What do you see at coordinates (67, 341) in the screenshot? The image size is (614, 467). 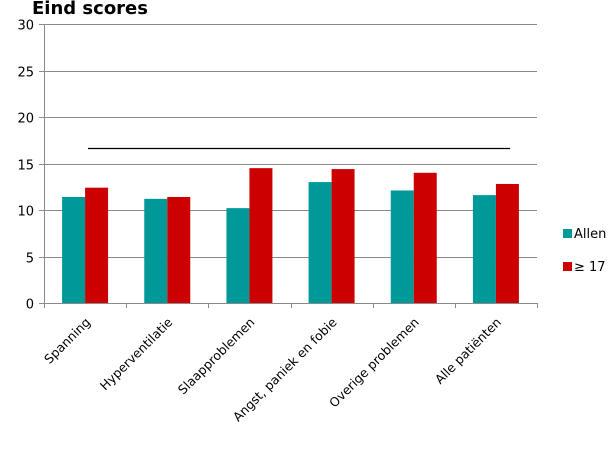 I see `category-label: Spanning` at bounding box center [67, 341].